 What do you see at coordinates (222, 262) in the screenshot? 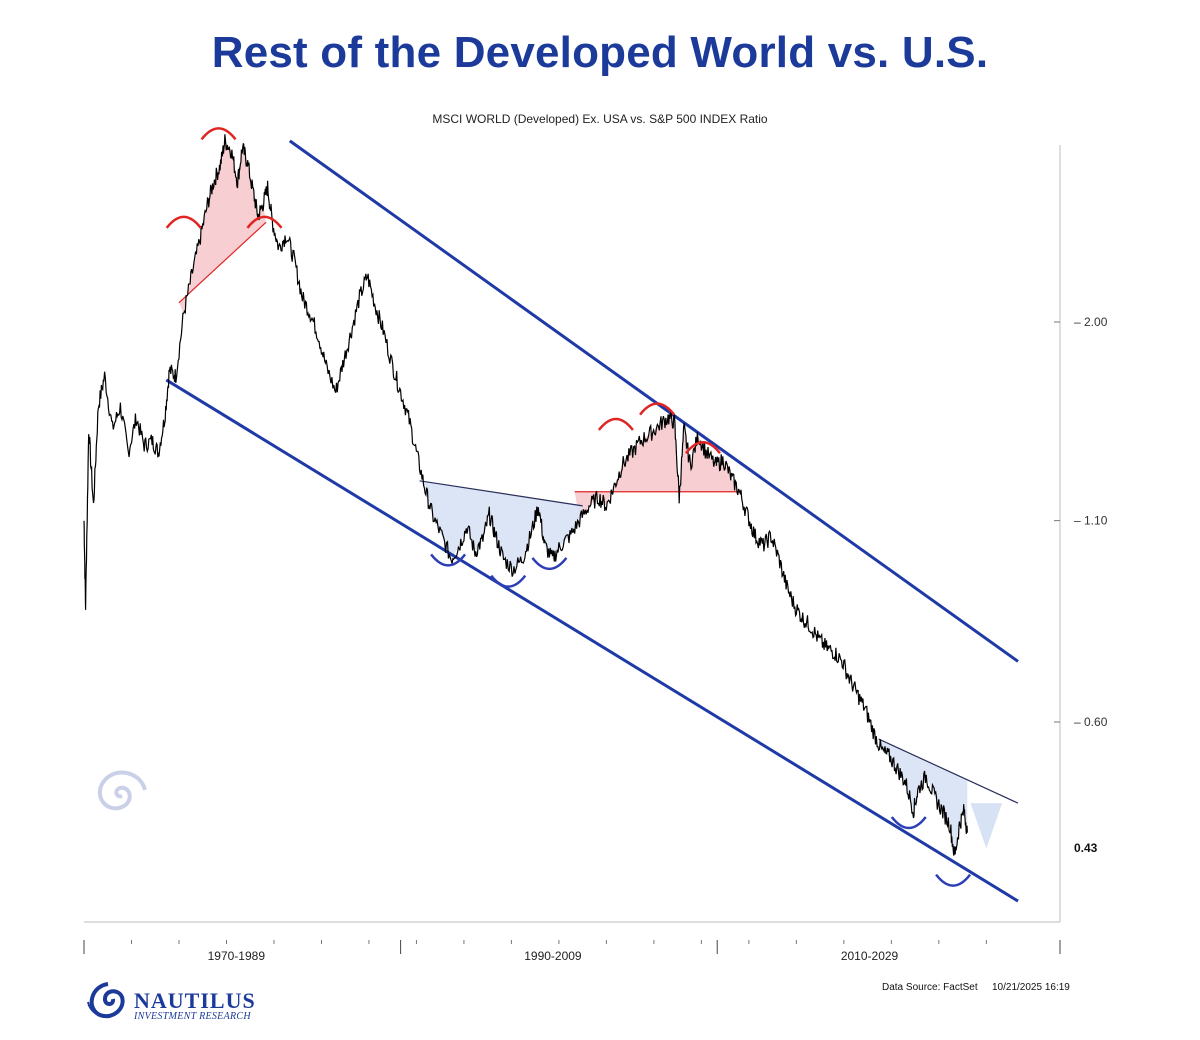
I see `top-neckline` at bounding box center [222, 262].